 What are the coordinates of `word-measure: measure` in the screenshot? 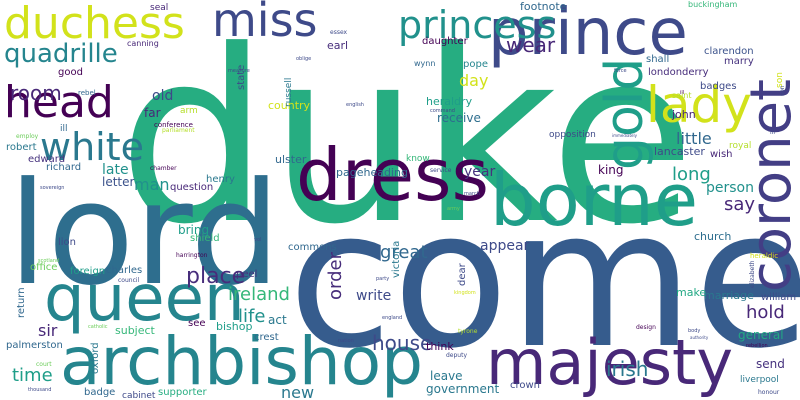 It's located at (239, 71).